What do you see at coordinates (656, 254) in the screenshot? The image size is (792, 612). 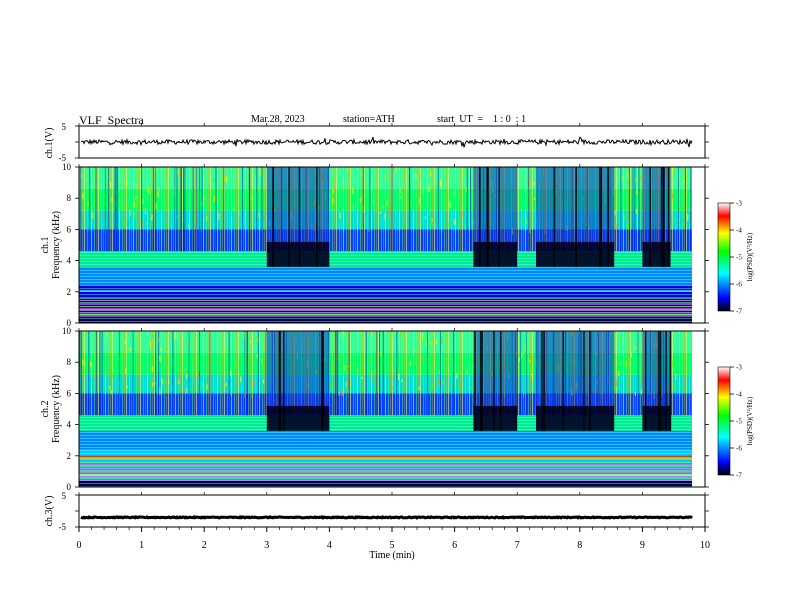 I see `quiet-interval-block` at bounding box center [656, 254].